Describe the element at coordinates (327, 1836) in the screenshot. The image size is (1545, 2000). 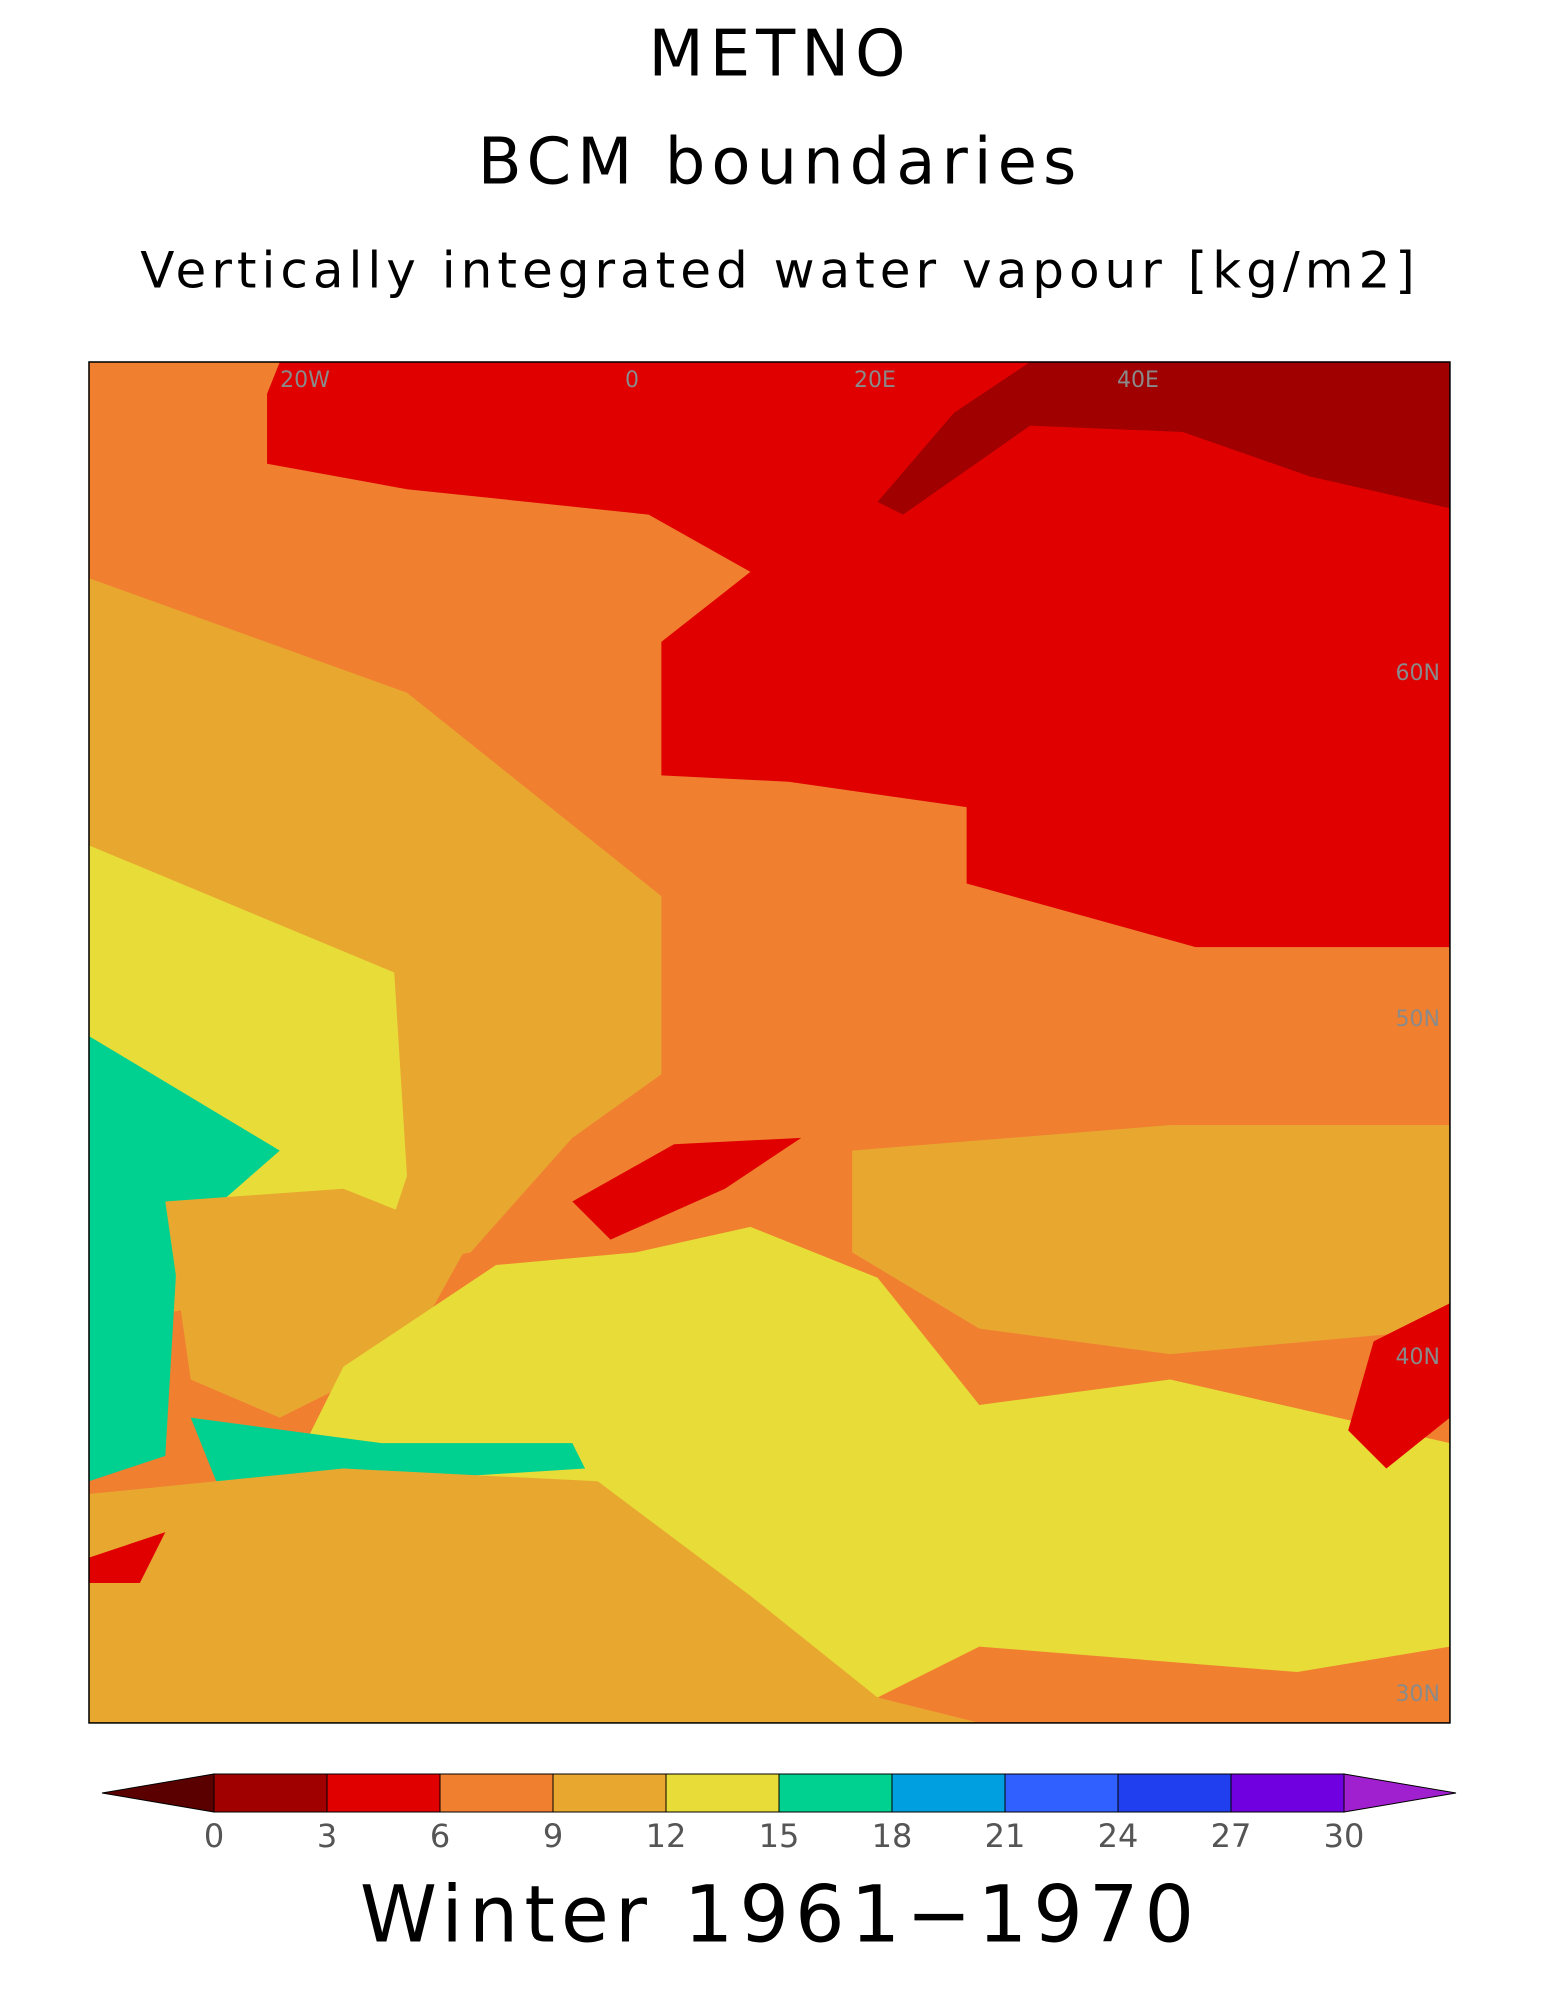
I see `colorbar-tick-label: 3` at that location.